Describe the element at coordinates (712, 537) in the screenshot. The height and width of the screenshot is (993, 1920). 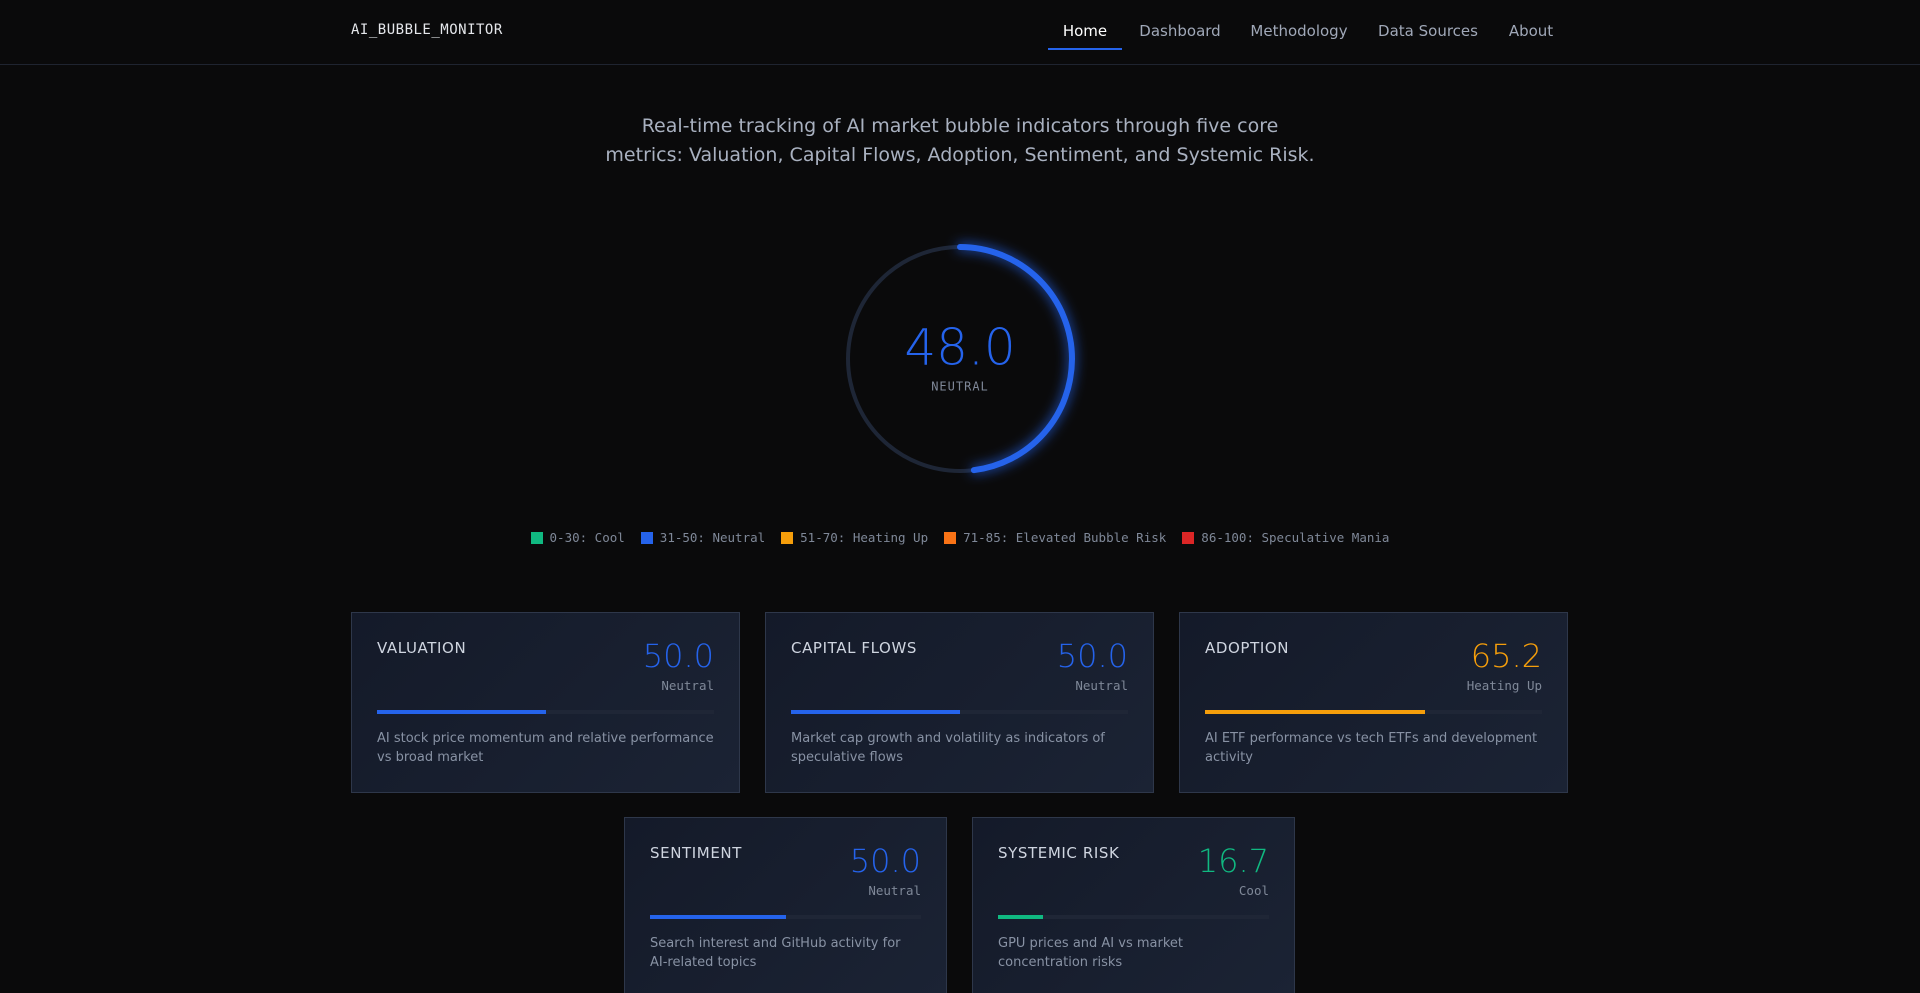
I see `legend-label: 31-50: Neutral` at that location.